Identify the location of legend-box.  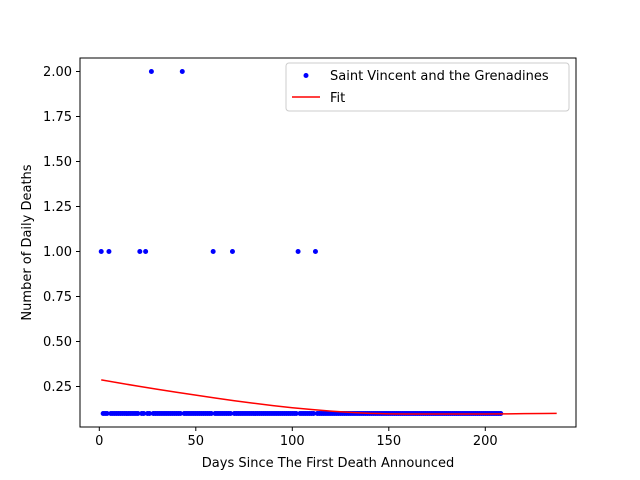
(427, 87).